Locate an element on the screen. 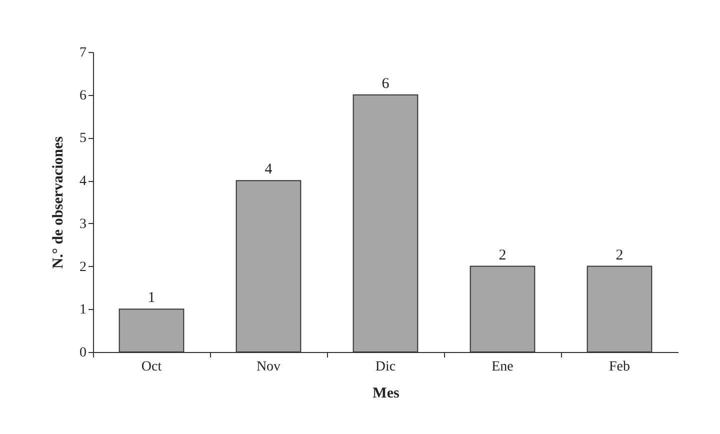 Image resolution: width=720 pixels, height=434 pixels. x-tick-label: Oct is located at coordinates (151, 367).